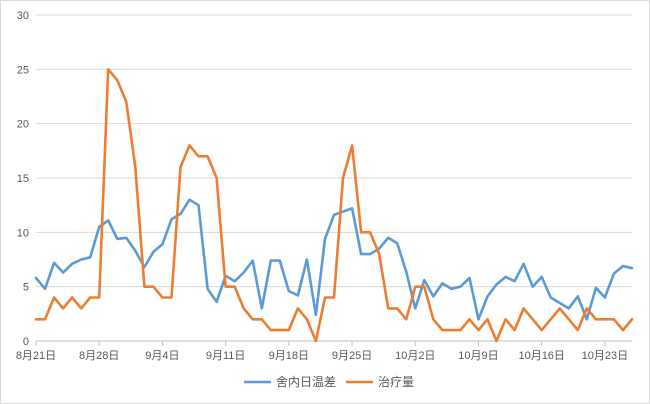 The image size is (650, 404). What do you see at coordinates (605, 356) in the screenshot?
I see `x-tick-label: 10月23日` at bounding box center [605, 356].